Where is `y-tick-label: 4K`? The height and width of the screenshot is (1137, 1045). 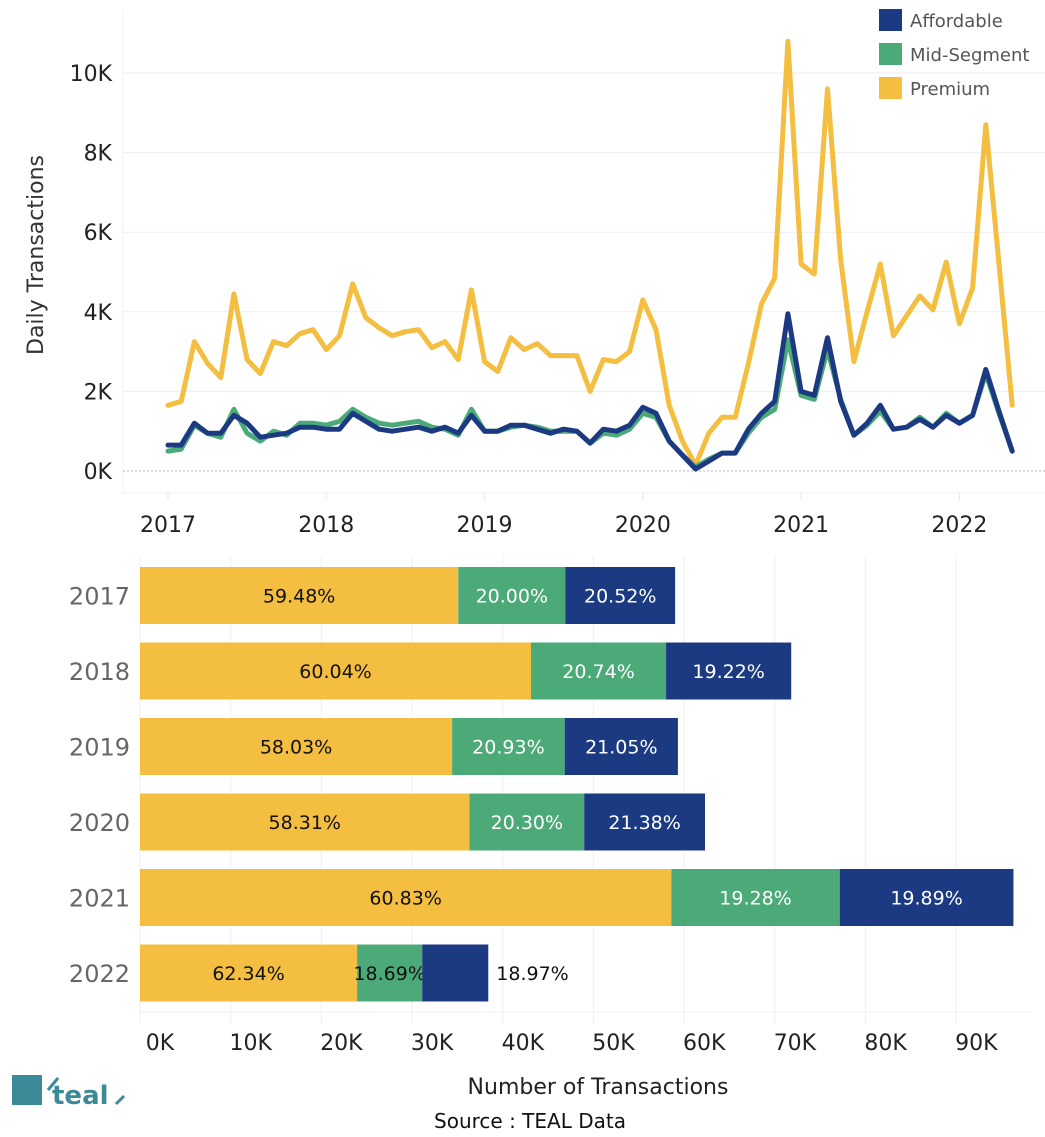 y-tick-label: 4K is located at coordinates (98, 313).